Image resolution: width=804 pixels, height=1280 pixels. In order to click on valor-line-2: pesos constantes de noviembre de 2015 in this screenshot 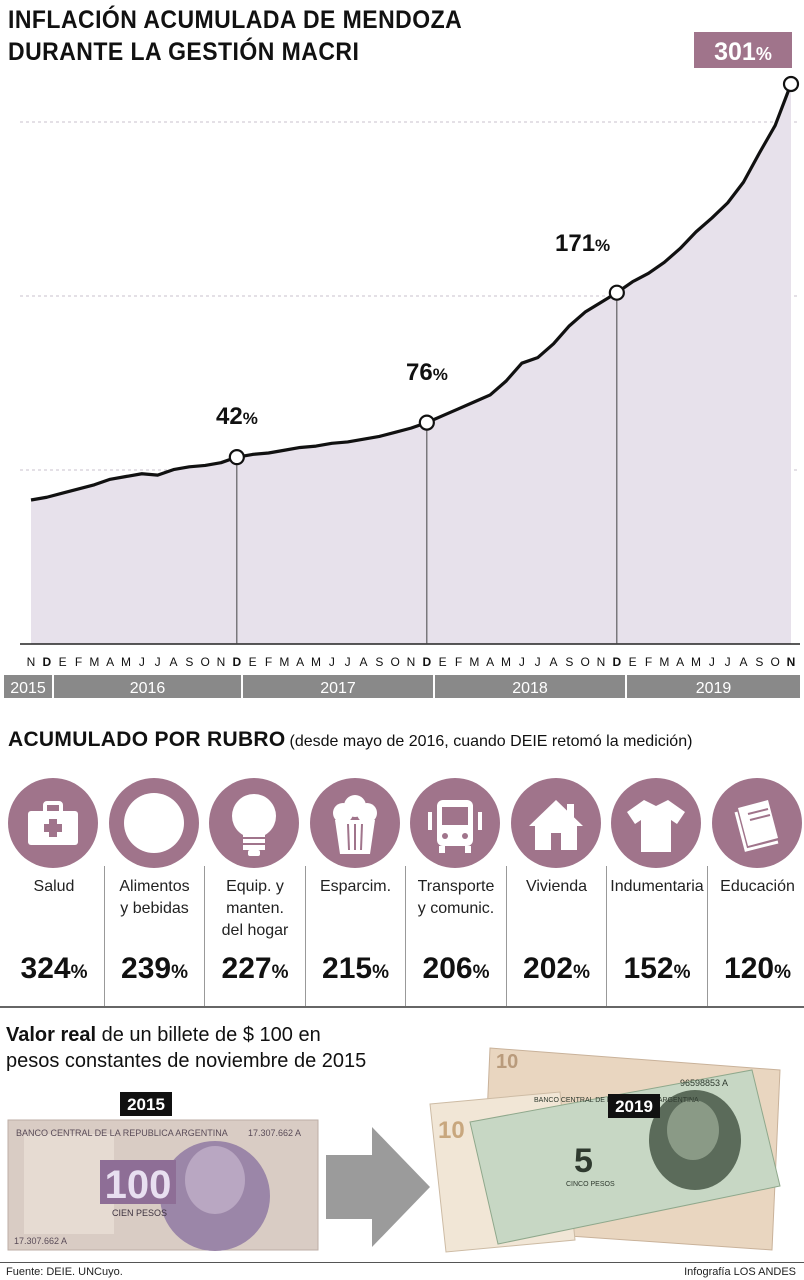, I will do `click(186, 1061)`.